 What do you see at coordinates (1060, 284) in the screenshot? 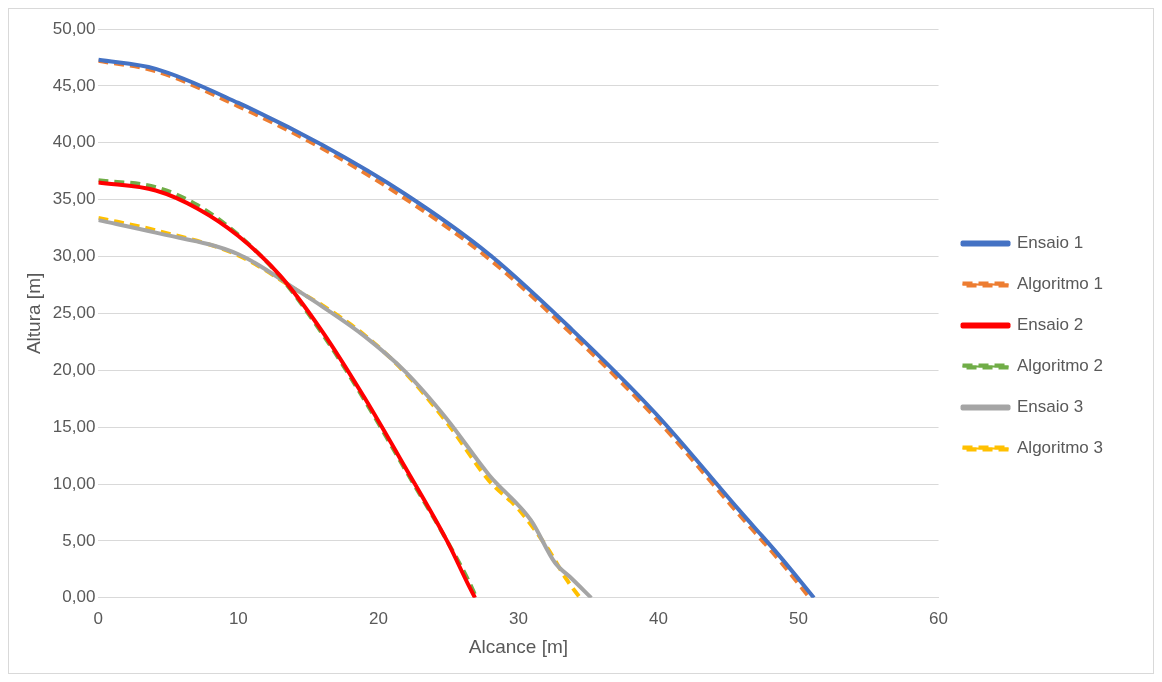
I see `legend-label: Algoritmo 1` at bounding box center [1060, 284].